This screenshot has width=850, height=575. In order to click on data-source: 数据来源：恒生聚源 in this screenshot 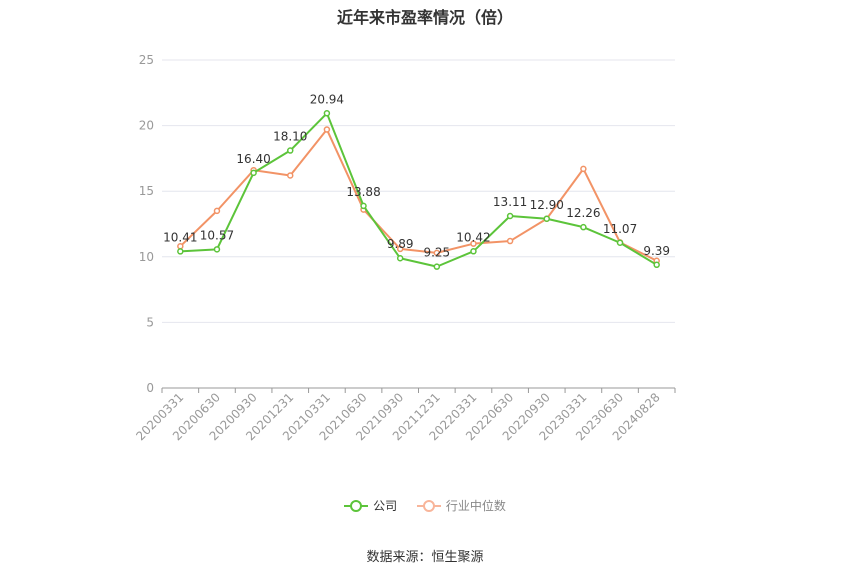, I will do `click(425, 557)`.